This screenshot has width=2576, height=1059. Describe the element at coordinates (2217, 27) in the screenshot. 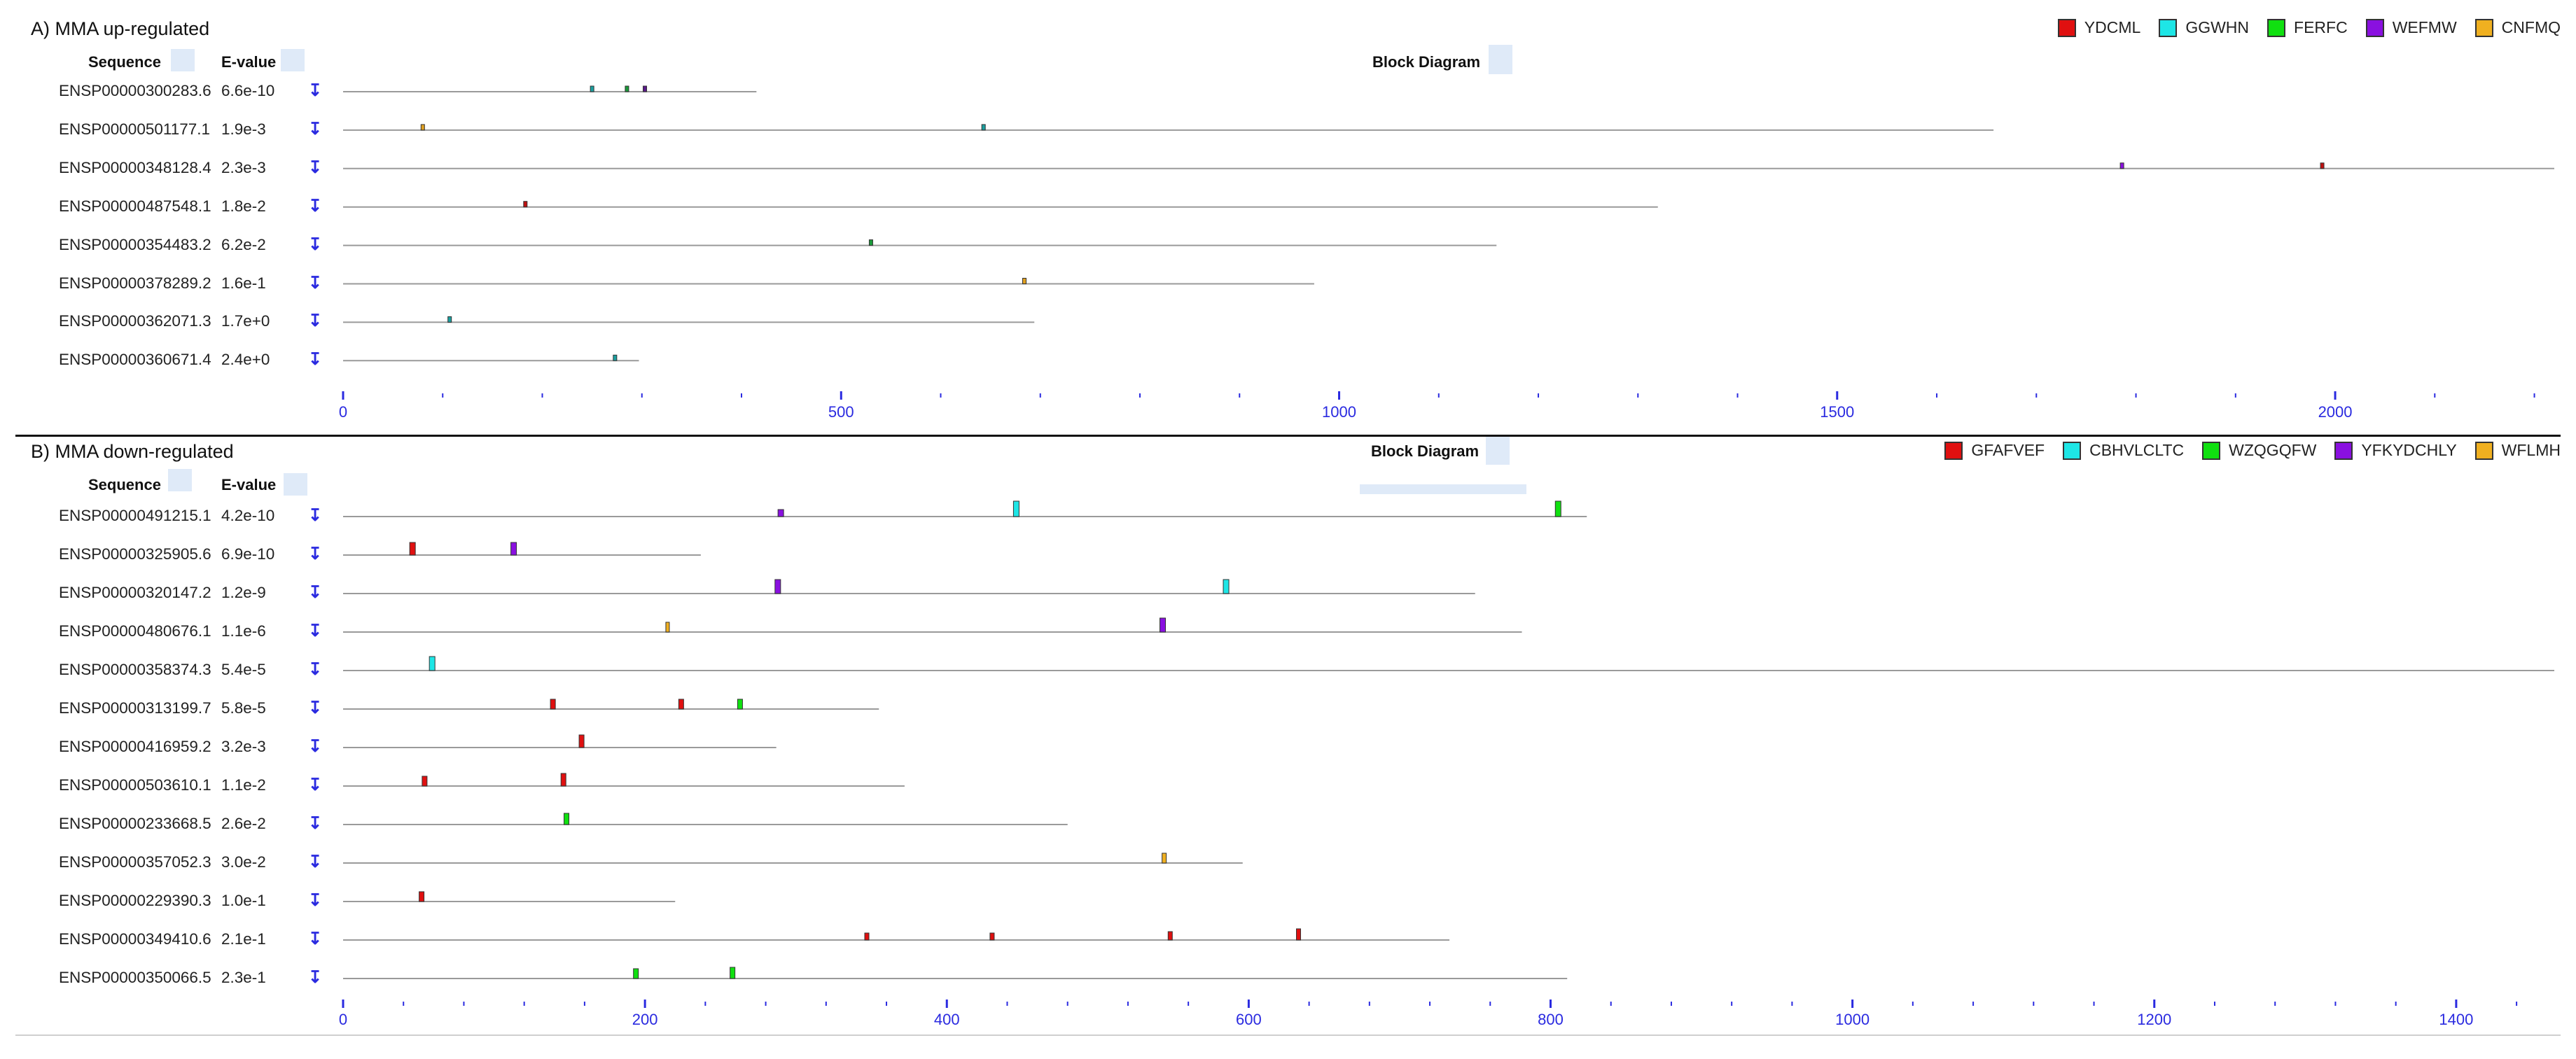

I see `legend-label: GGWHN` at that location.